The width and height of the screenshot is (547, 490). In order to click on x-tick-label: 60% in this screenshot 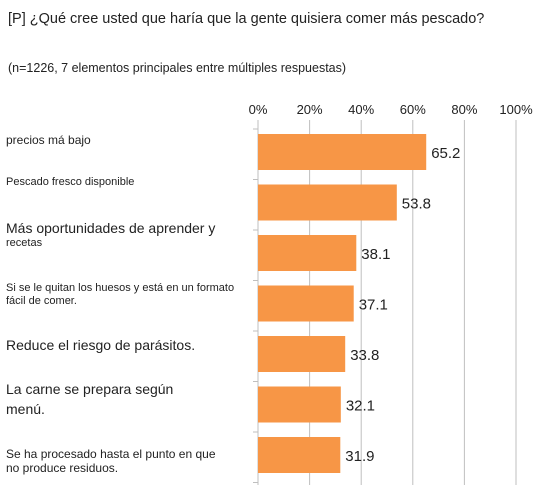, I will do `click(413, 109)`.